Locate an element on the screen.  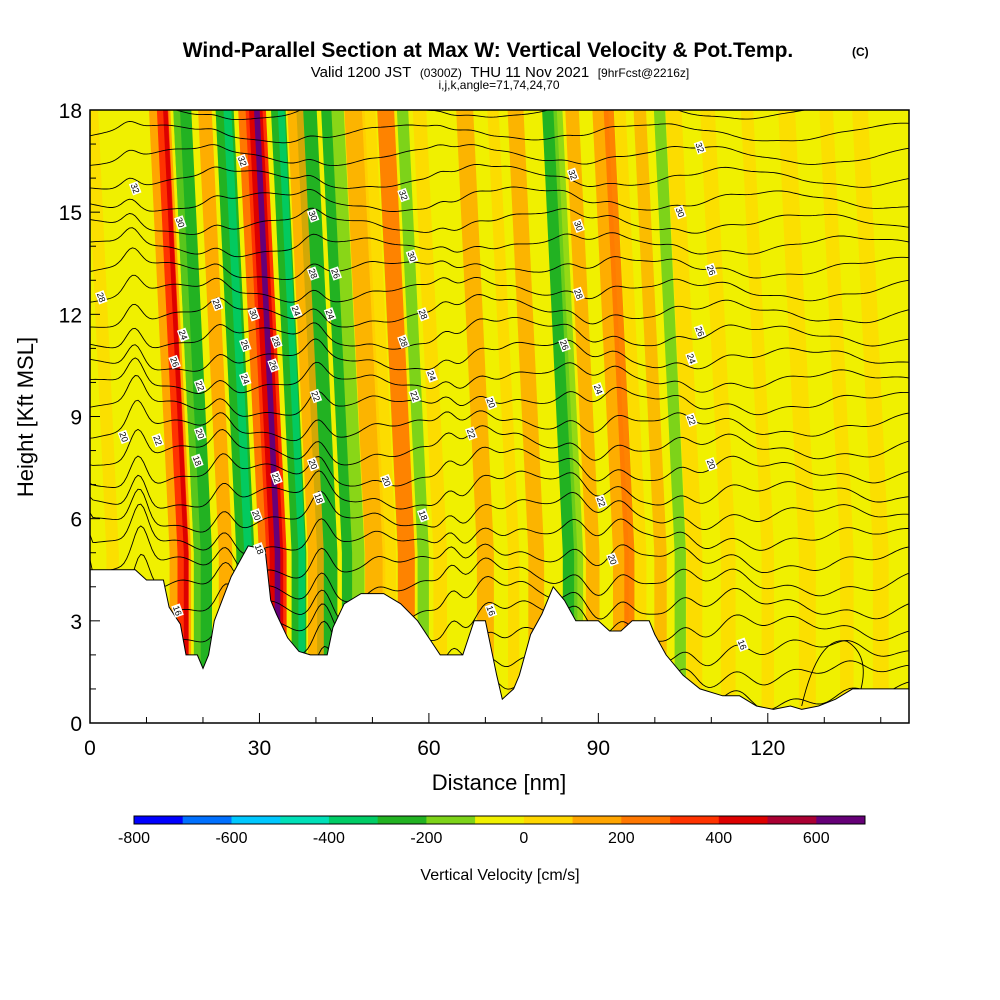
contour-label-18: 24 is located at coordinates (296, 311).